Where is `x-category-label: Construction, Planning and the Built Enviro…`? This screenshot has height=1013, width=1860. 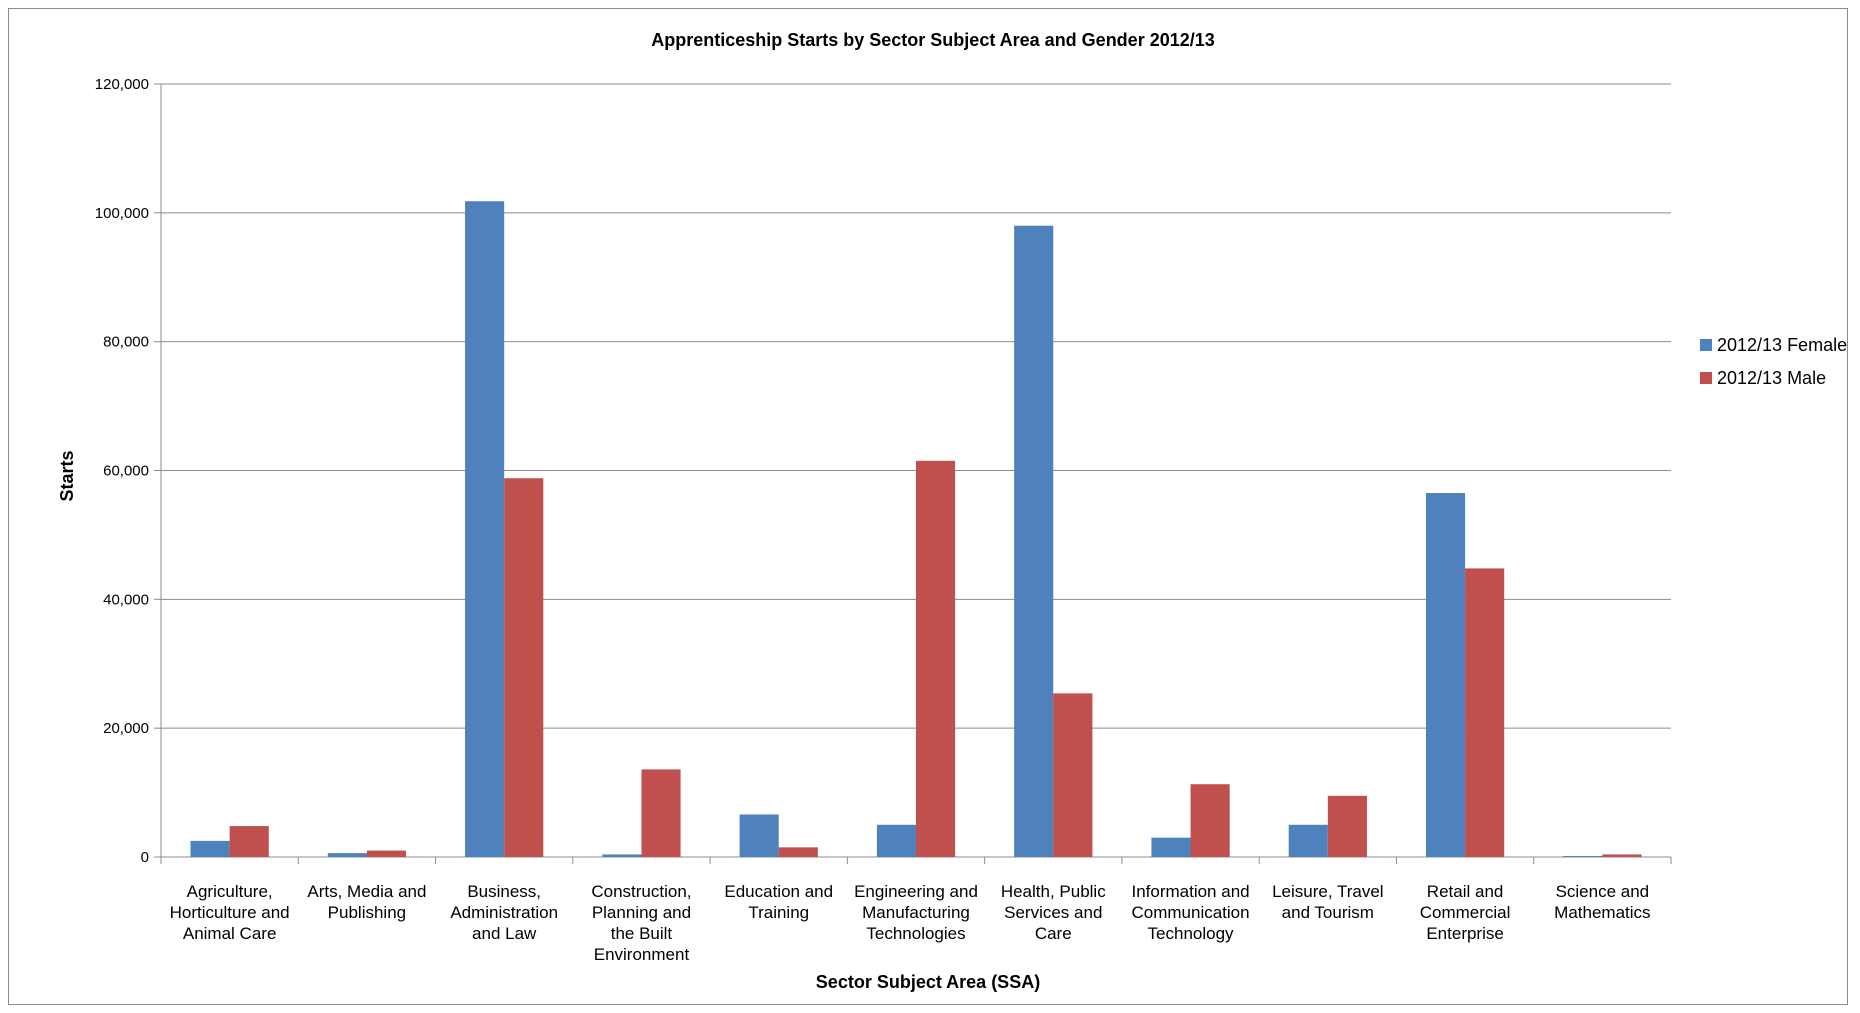
x-category-label: Construction, Planning and the Built Enviro… is located at coordinates (641, 923).